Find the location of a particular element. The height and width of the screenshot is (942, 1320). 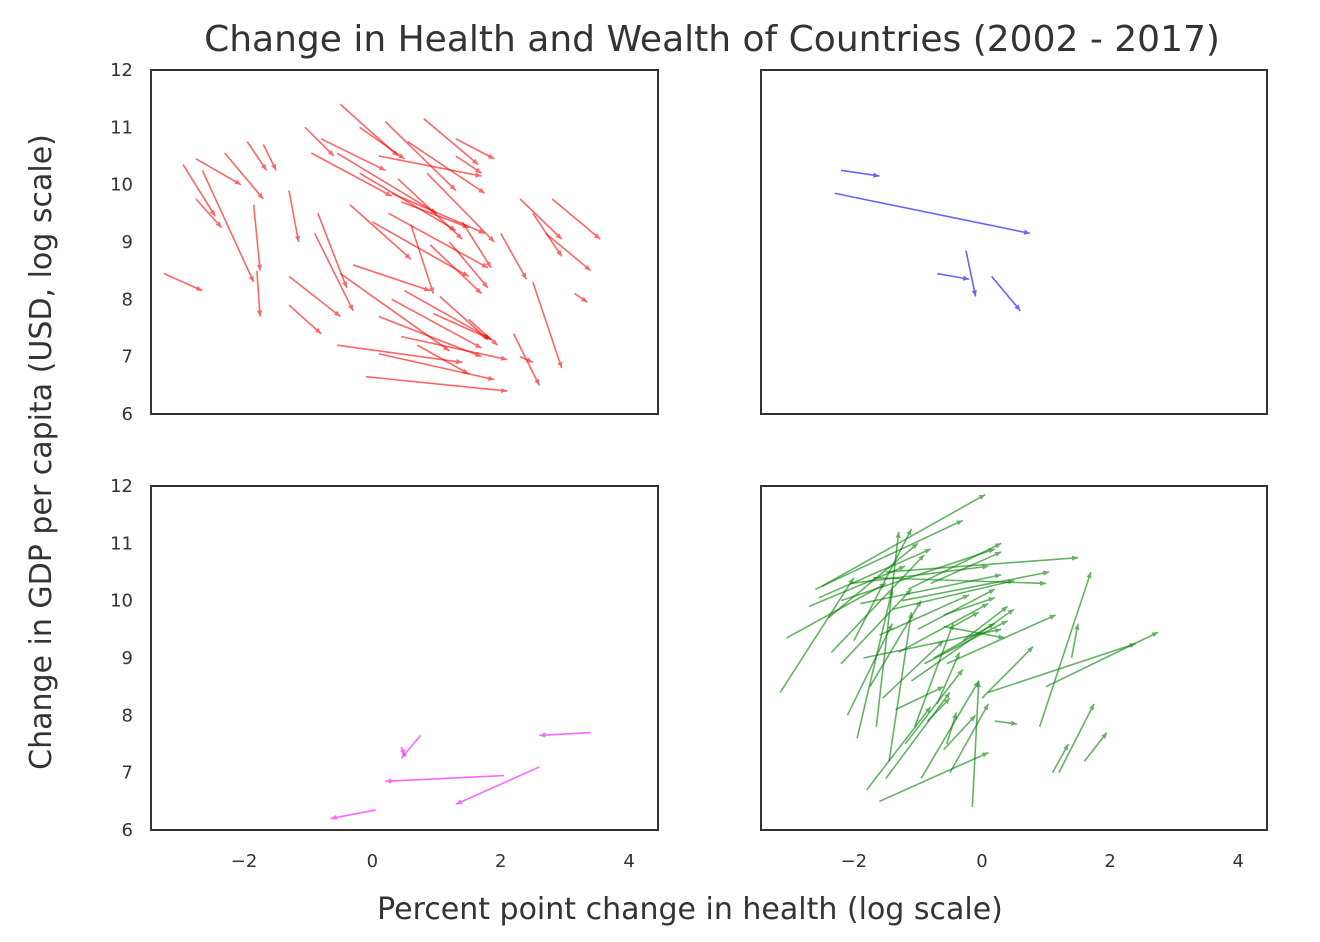

y-tick-label-1-9: 9 is located at coordinates (127, 242).